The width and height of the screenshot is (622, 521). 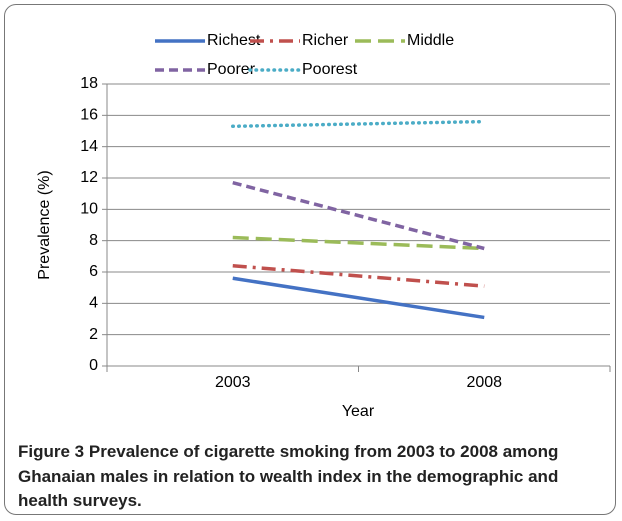 I want to click on legend-label: Richest, so click(x=234, y=40).